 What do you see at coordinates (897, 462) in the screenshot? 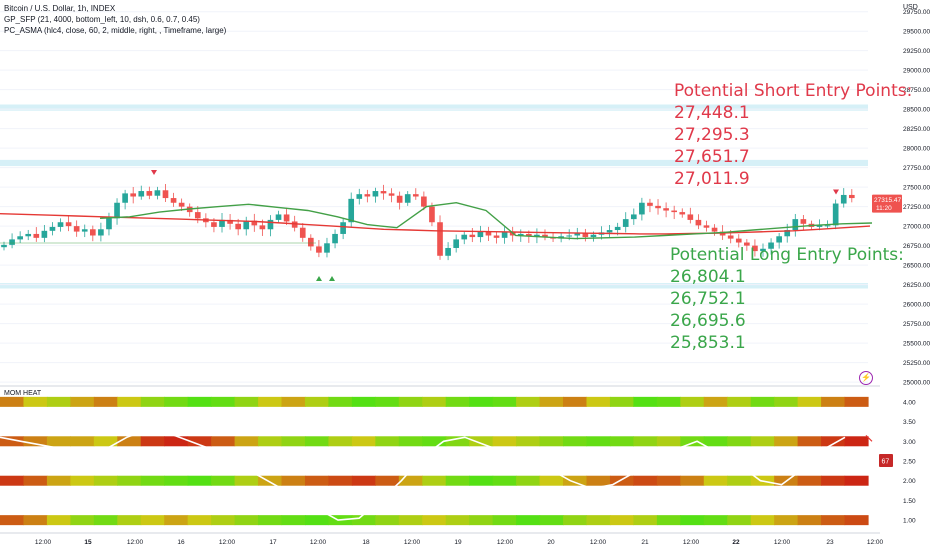
I see `momentum-axis: 4.00 3.50 3.00 2.50 2.00 1.50 1.00 67` at bounding box center [897, 462].